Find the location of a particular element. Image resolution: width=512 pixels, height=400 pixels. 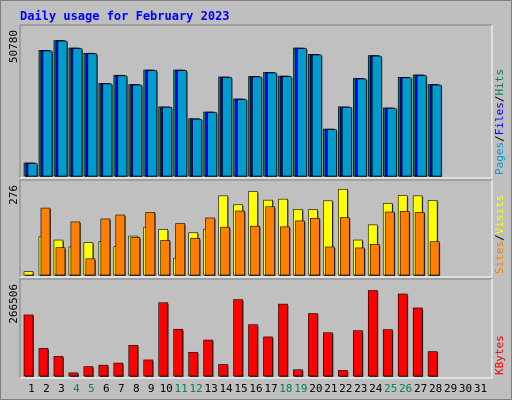

panel-legend: Pages/Files/Hits is located at coordinates (499, 122).